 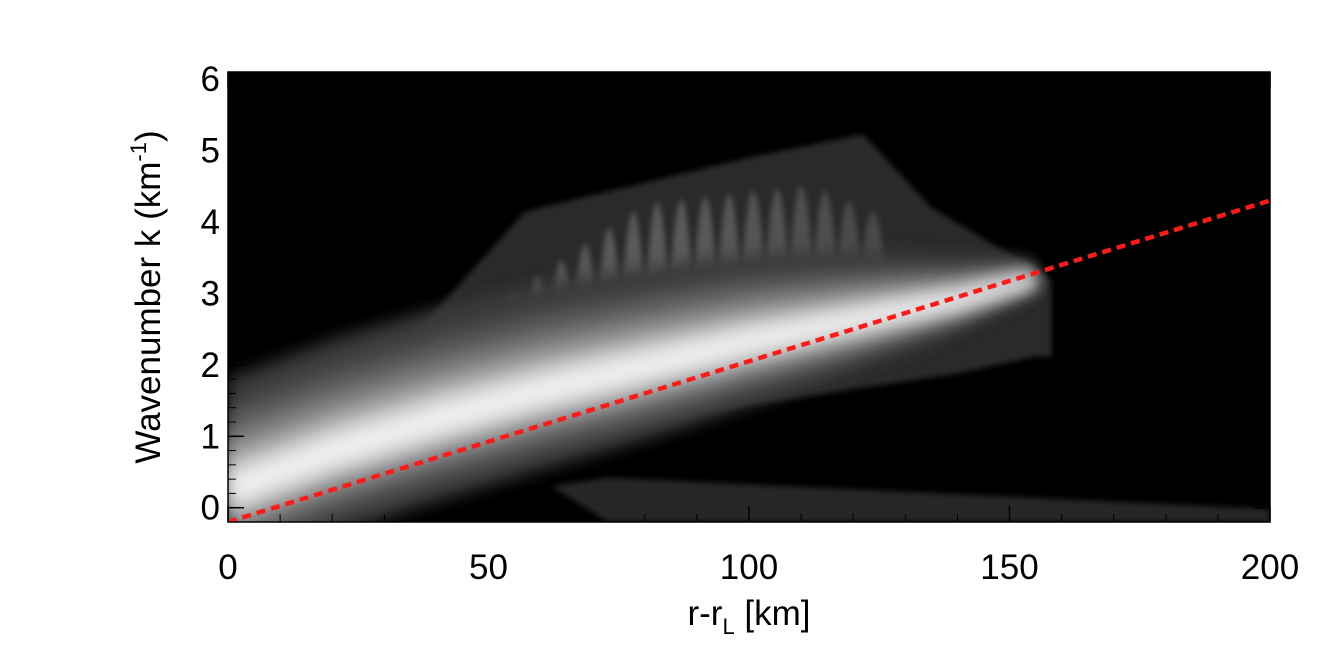 What do you see at coordinates (210, 151) in the screenshot?
I see `y-tick-label: 5` at bounding box center [210, 151].